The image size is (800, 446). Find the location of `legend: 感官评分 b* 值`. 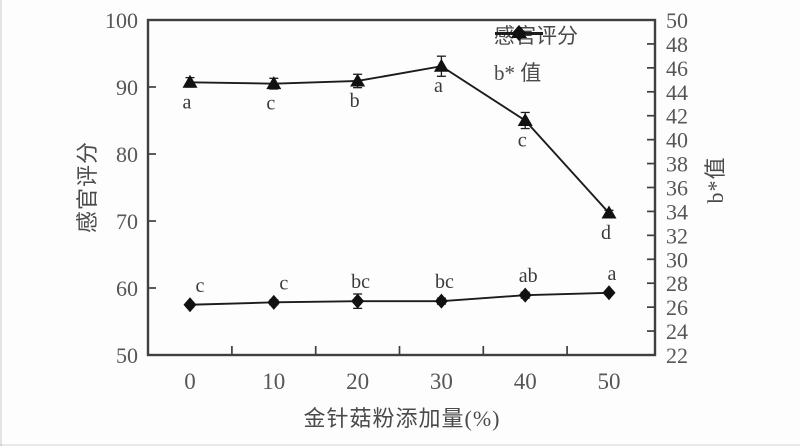

legend: 感官评分 b* 值 is located at coordinates (536, 61).